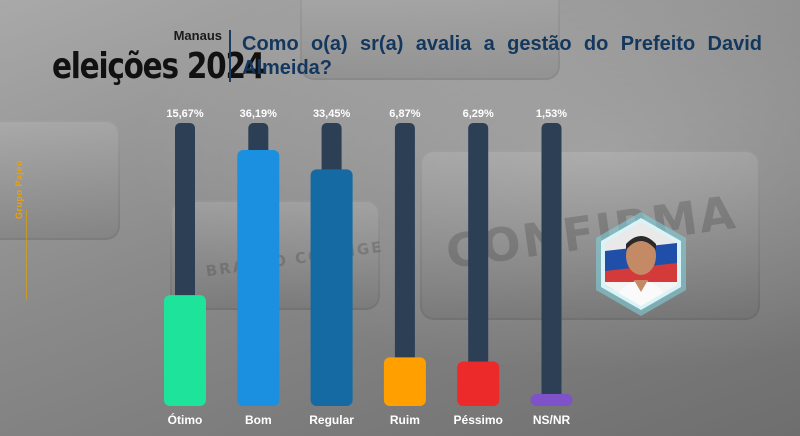 Image resolution: width=800 pixels, height=436 pixels. Describe the element at coordinates (185, 114) in the screenshot. I see `data-label: 15,67%` at that location.